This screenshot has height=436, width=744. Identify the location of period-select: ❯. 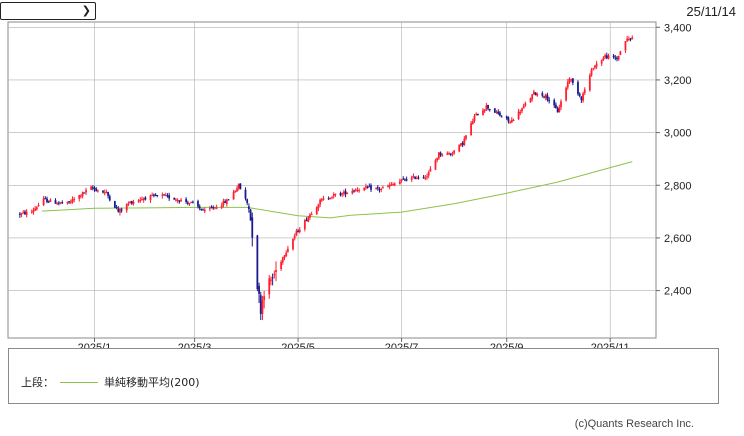
(48, 11).